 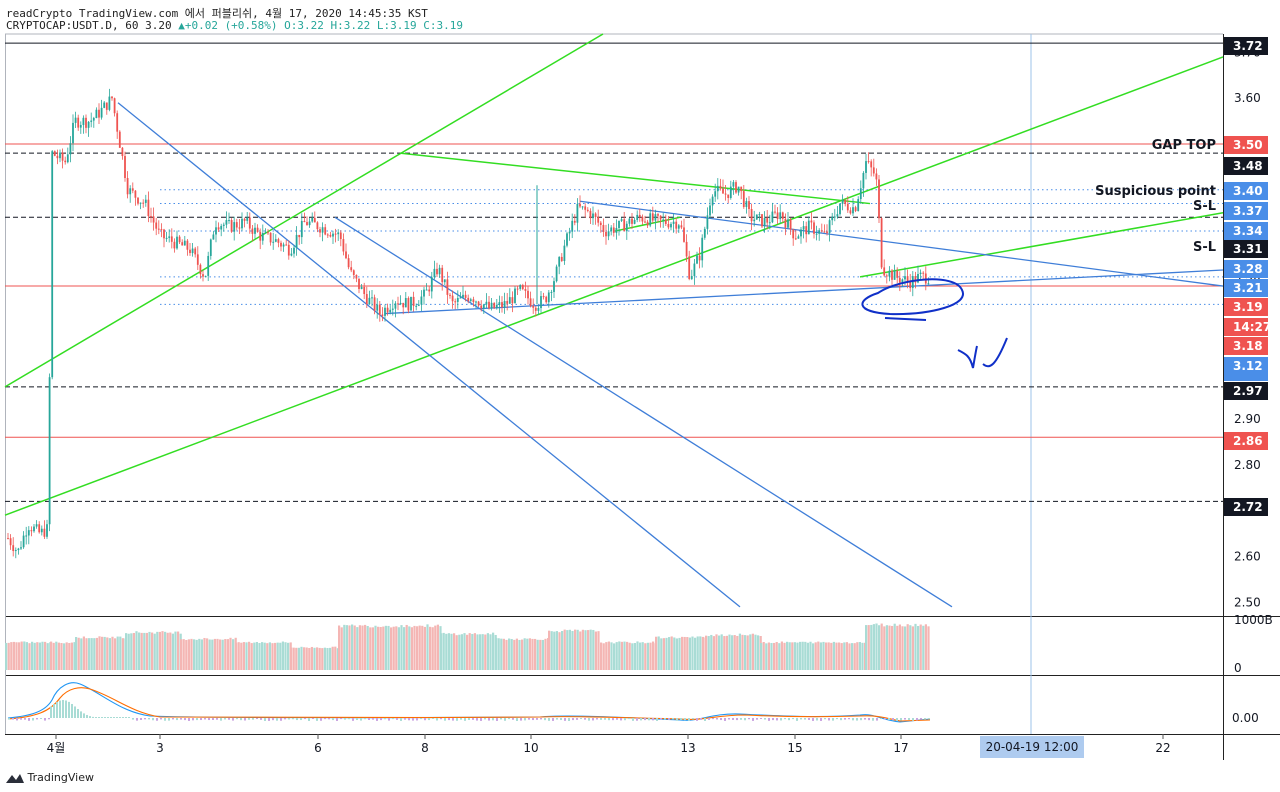 I want to click on volume-tick: 1000B, so click(x=1253, y=620).